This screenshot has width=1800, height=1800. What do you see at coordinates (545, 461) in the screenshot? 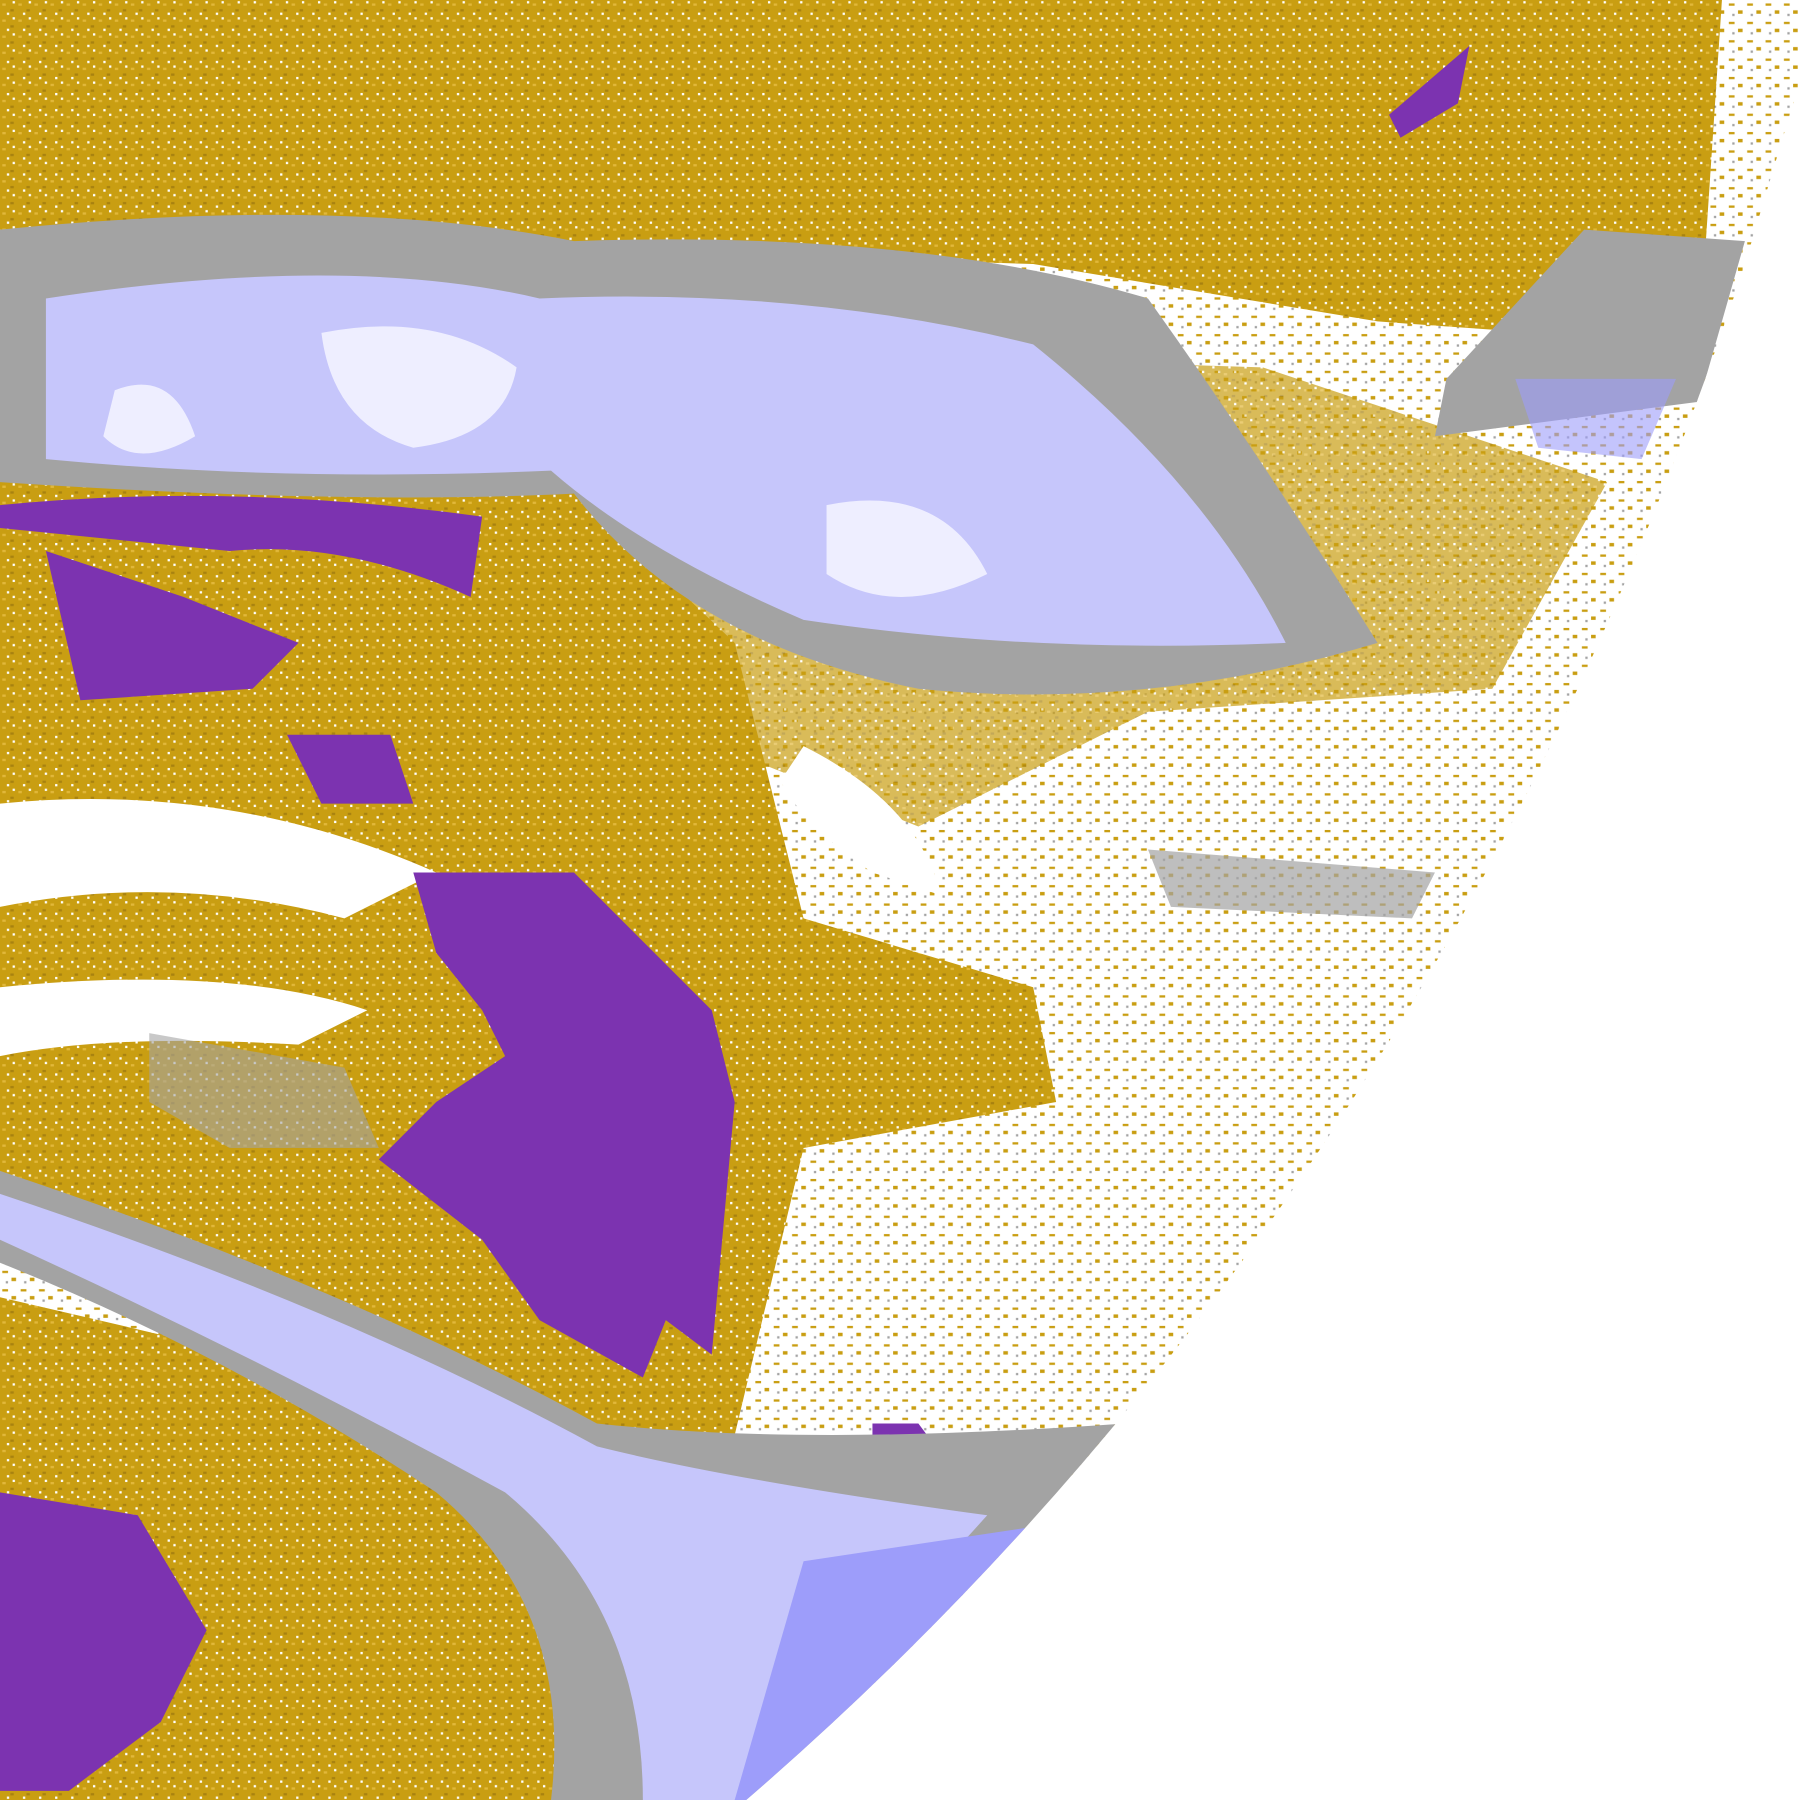
I see `cloud-cores` at bounding box center [545, 461].